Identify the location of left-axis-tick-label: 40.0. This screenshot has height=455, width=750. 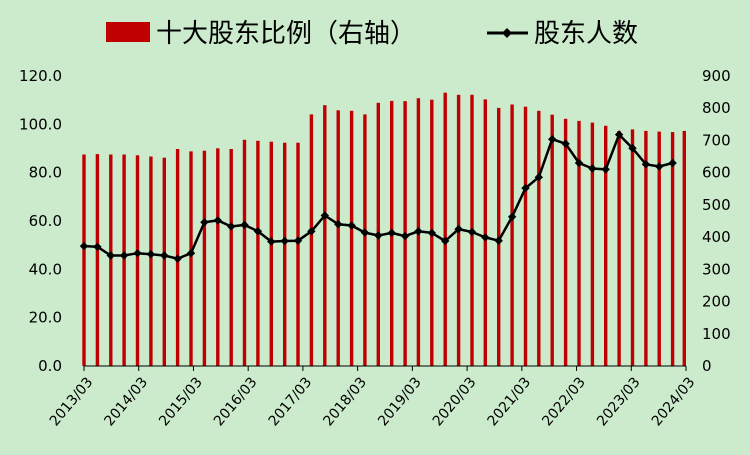
(45, 269).